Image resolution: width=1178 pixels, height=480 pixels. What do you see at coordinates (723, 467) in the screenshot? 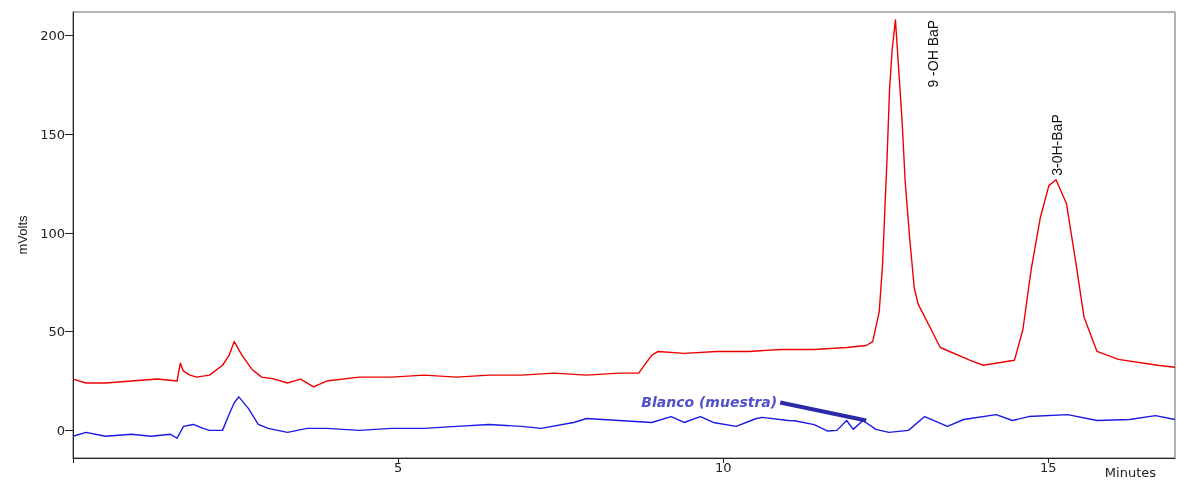
I see `x-tick-label: 10` at bounding box center [723, 467].